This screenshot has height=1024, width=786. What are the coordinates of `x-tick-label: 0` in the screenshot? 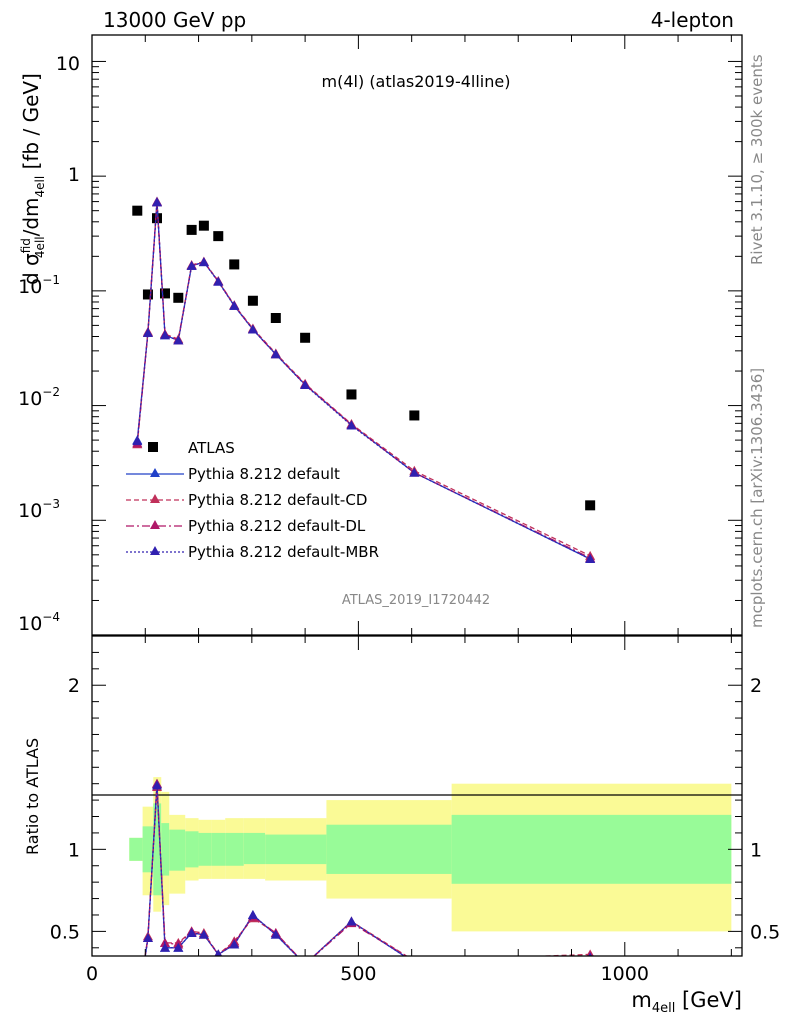 It's located at (92, 974).